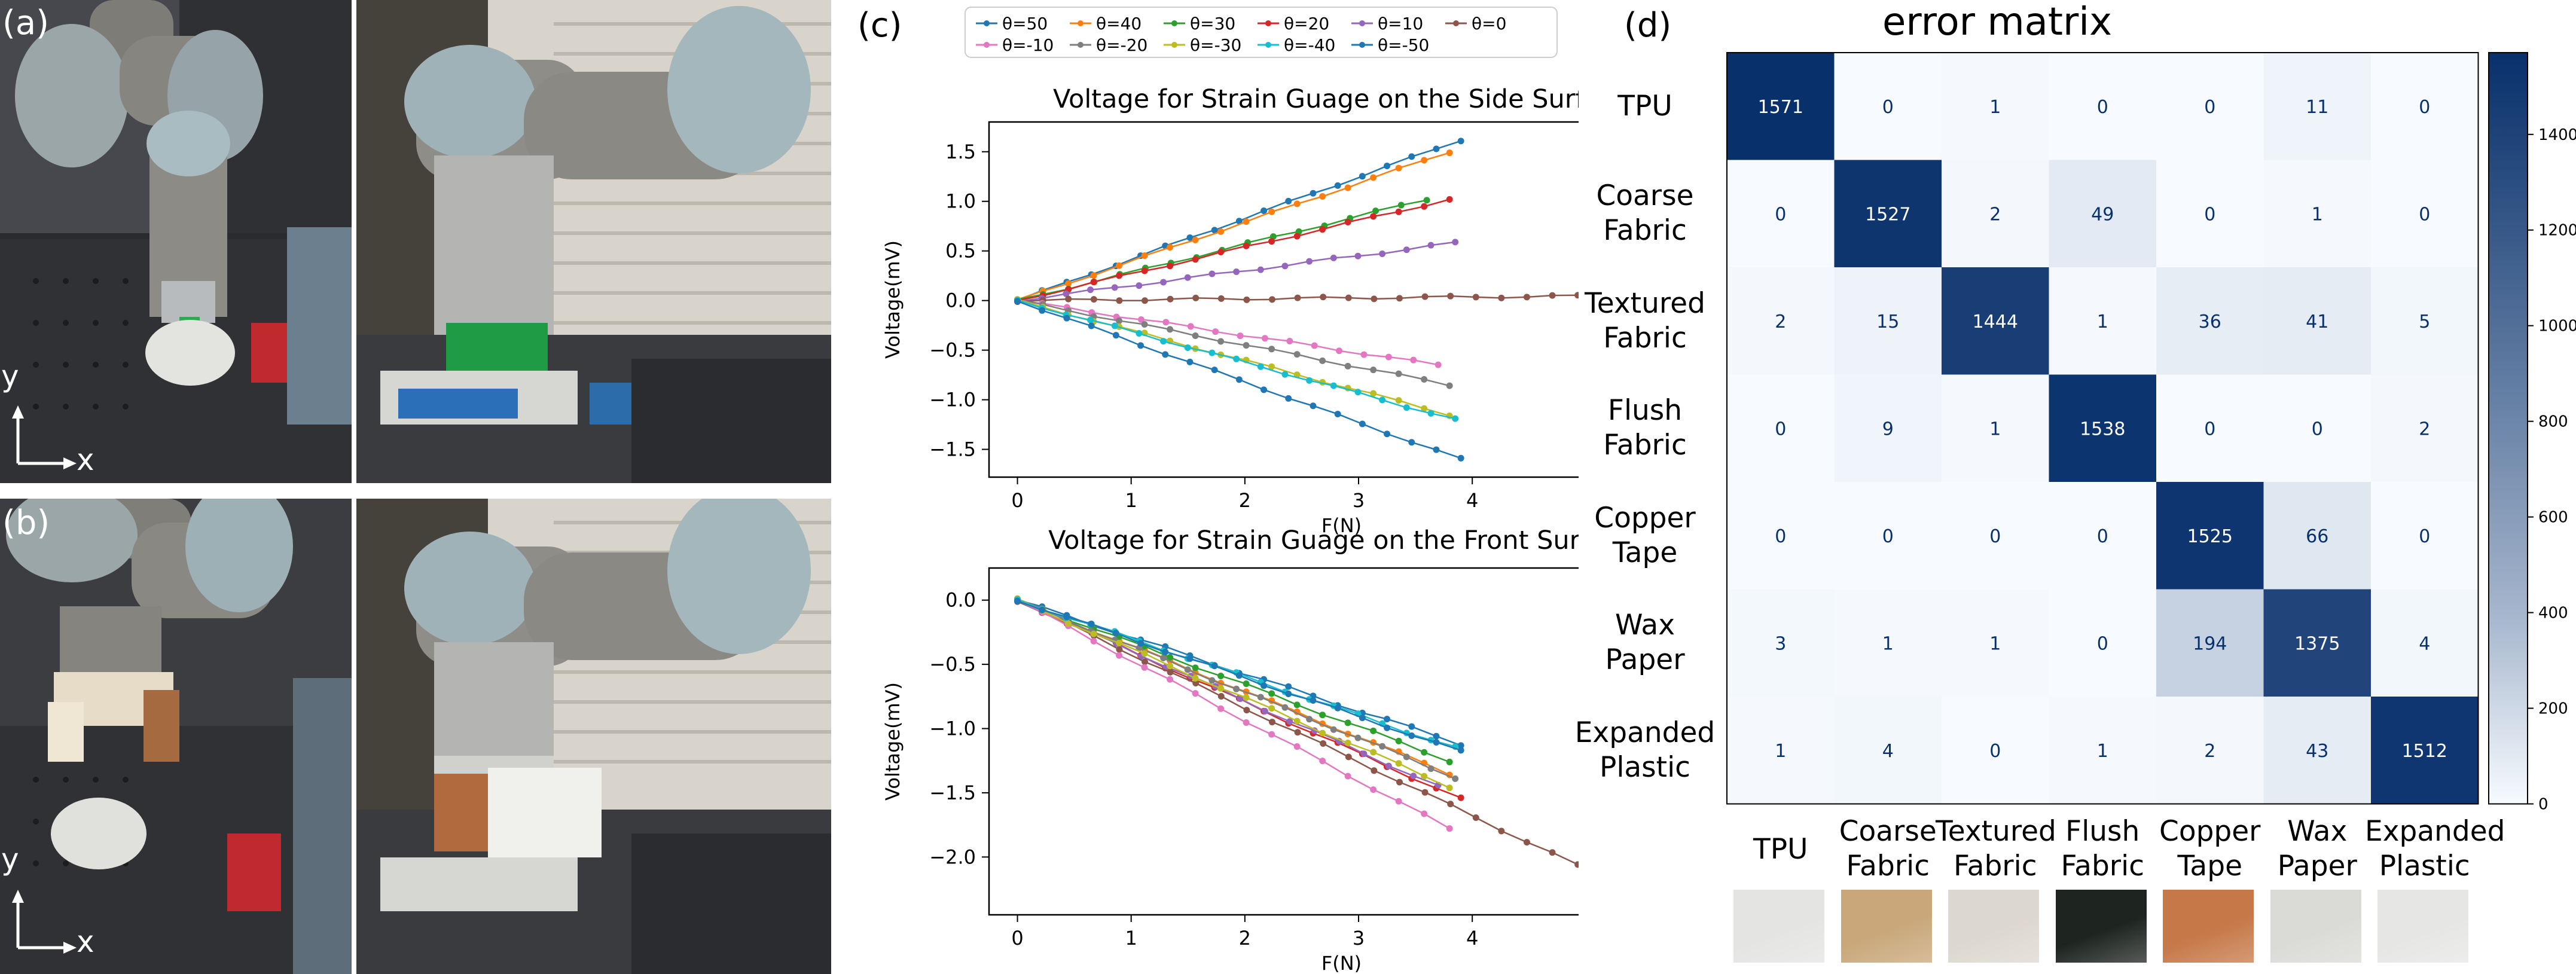  What do you see at coordinates (960, 152) in the screenshot?
I see `y-tick-label: 1.5` at bounding box center [960, 152].